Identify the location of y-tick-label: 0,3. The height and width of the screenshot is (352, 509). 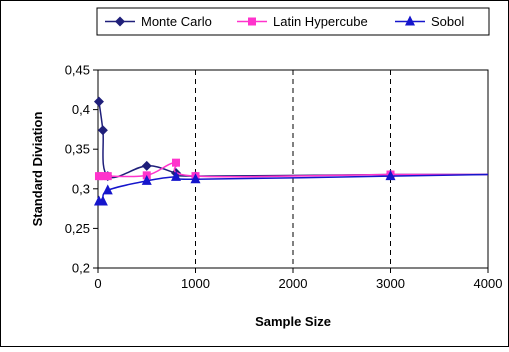
(81, 188).